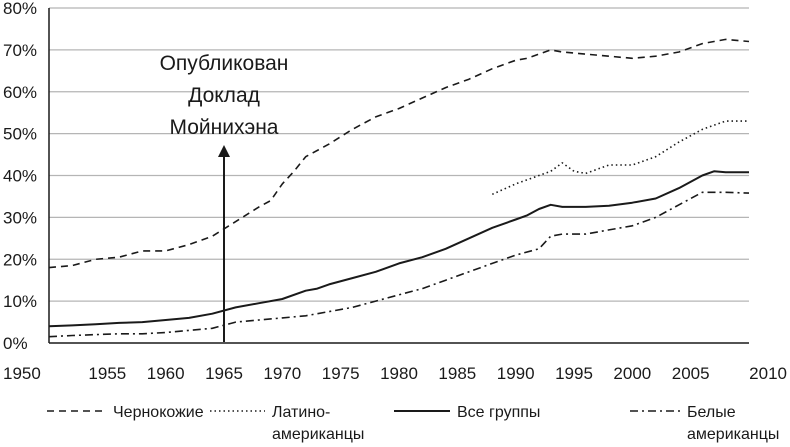  Describe the element at coordinates (574, 373) in the screenshot. I see `x-tick-label: 1995` at that location.